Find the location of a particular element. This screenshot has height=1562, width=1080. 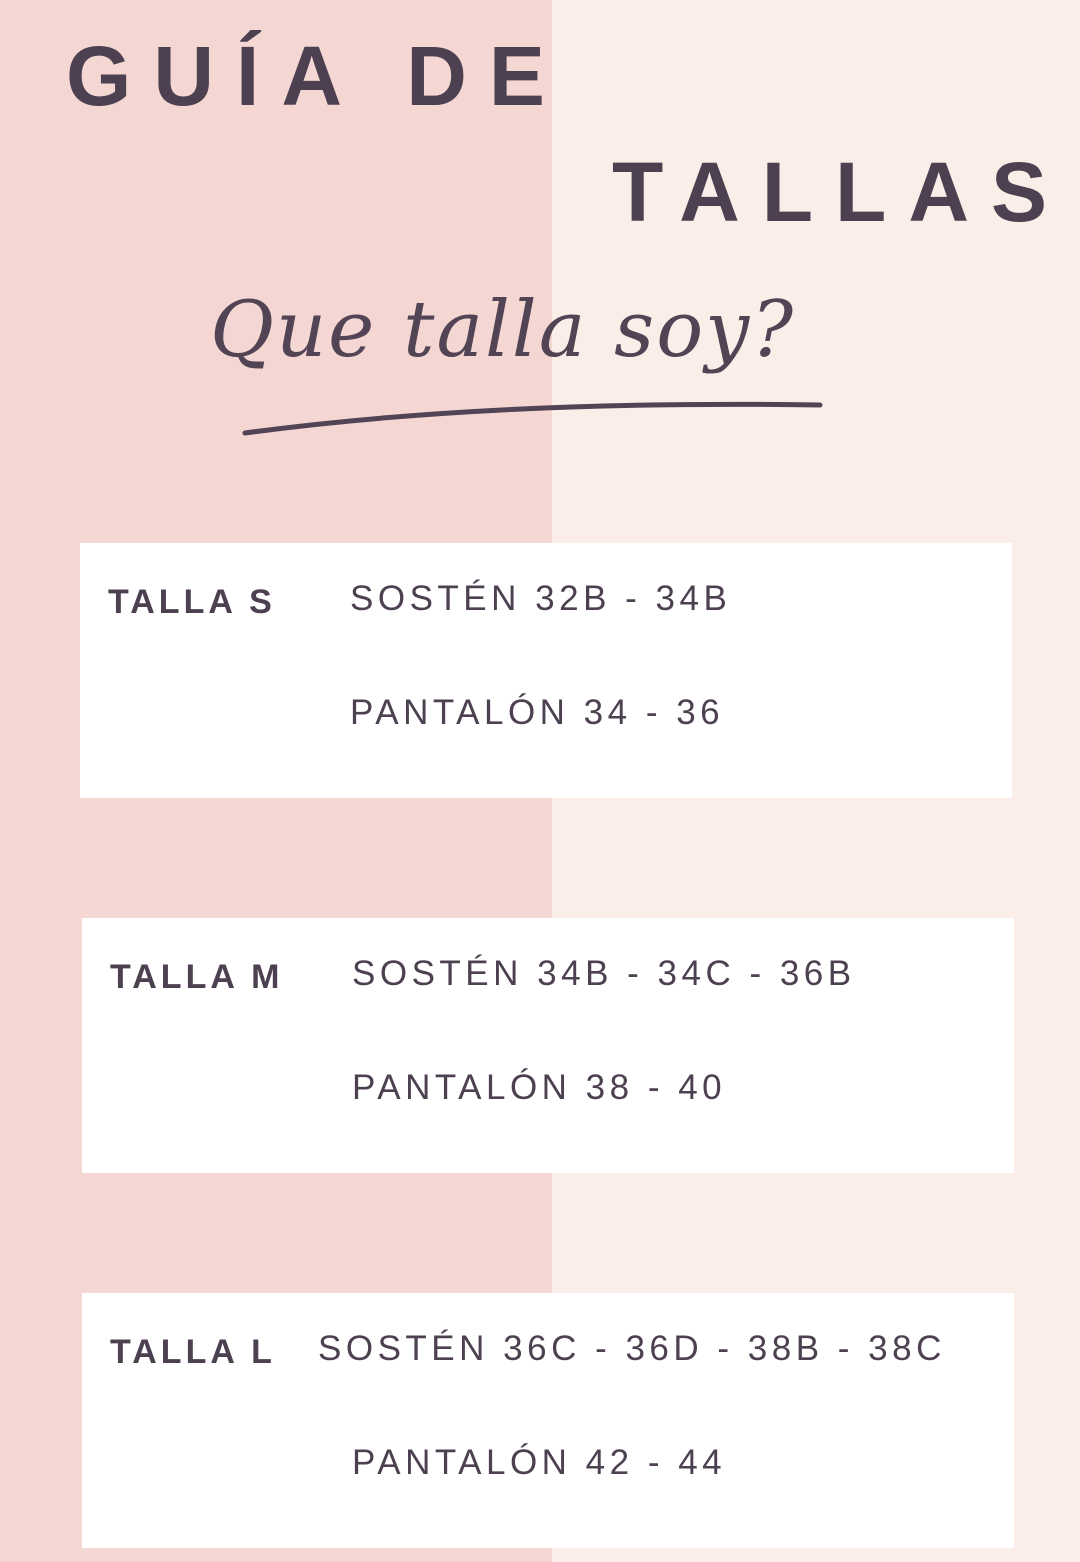

size-label: TALLA M is located at coordinates (197, 977).